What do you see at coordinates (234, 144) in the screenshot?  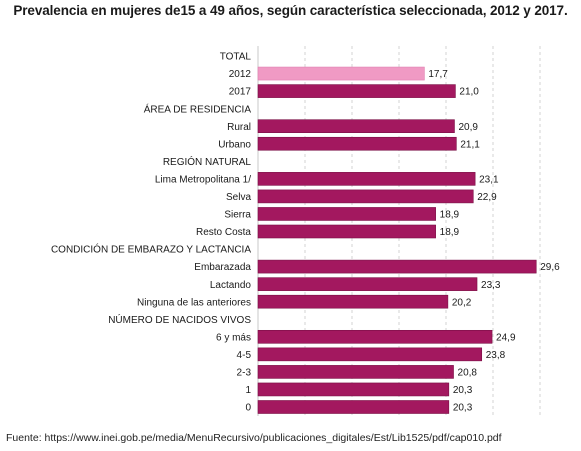 I see `category-label: Urbano` at bounding box center [234, 144].